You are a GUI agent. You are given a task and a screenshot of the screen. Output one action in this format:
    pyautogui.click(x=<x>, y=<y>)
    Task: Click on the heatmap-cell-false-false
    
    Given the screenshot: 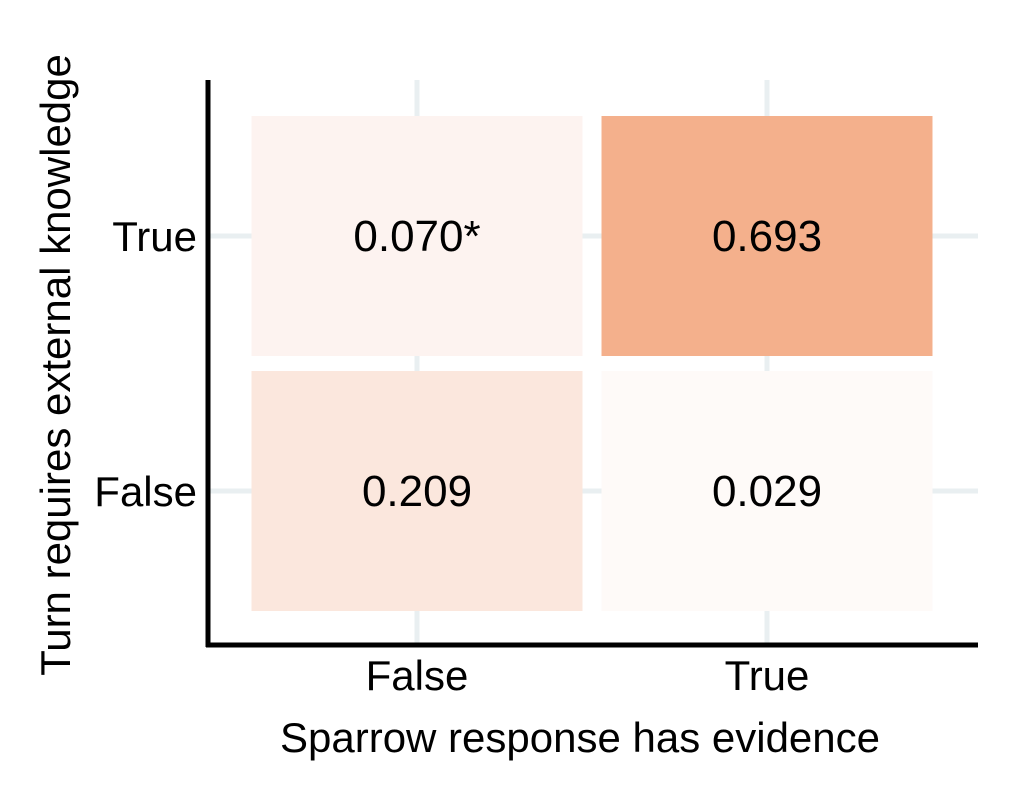 What is the action you would take?
    pyautogui.click(x=417, y=491)
    